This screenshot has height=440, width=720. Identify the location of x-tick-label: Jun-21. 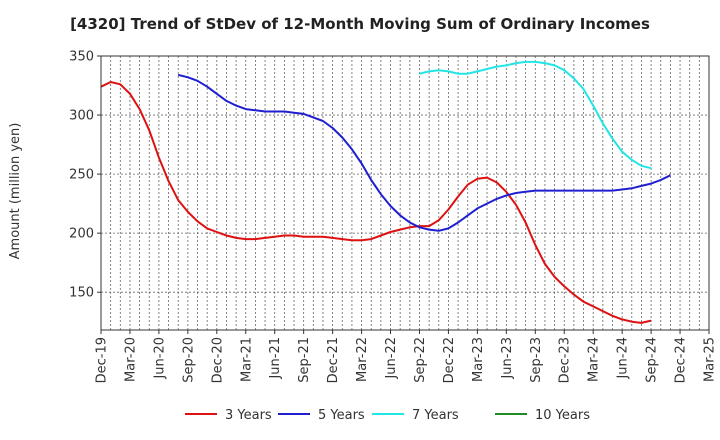
(275, 358).